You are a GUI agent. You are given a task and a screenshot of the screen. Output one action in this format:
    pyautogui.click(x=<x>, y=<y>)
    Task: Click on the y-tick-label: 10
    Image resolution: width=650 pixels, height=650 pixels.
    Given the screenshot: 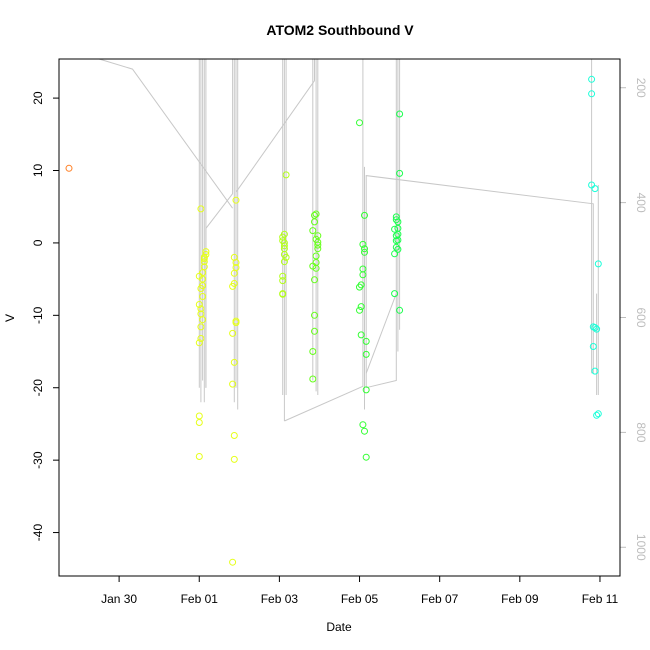 What is the action you would take?
    pyautogui.click(x=38, y=171)
    